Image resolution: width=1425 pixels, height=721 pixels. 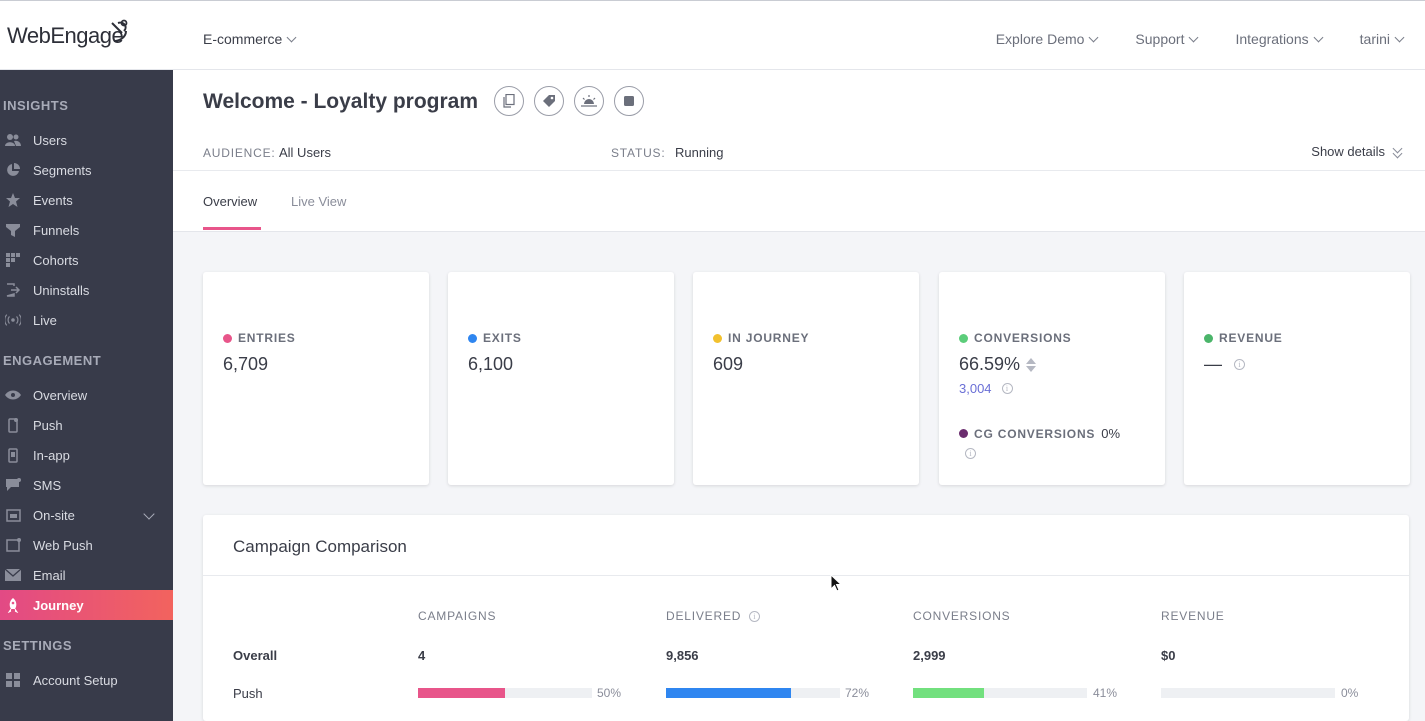 I want to click on show-details-toggle: Show details, so click(x=1357, y=151).